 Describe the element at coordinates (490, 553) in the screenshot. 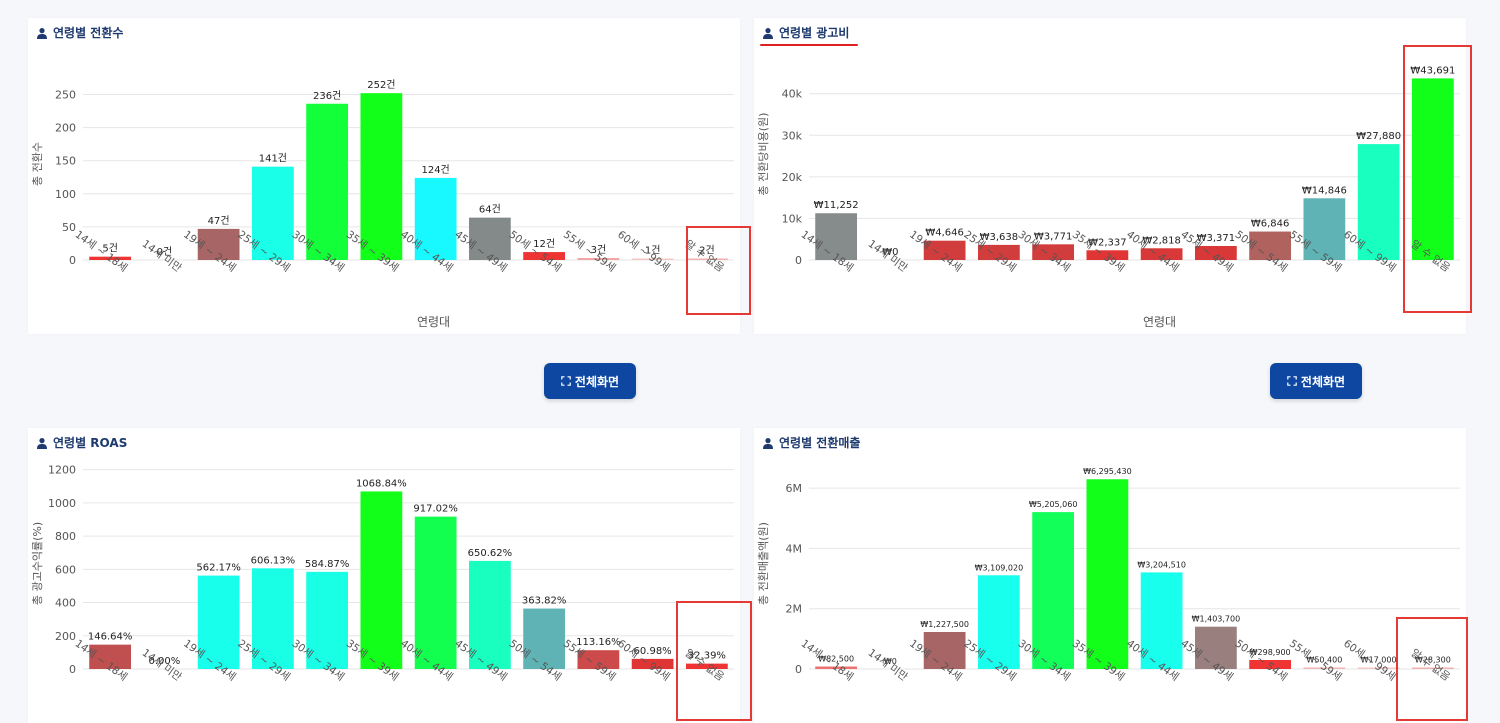

I see `data-label: 650.62%` at that location.